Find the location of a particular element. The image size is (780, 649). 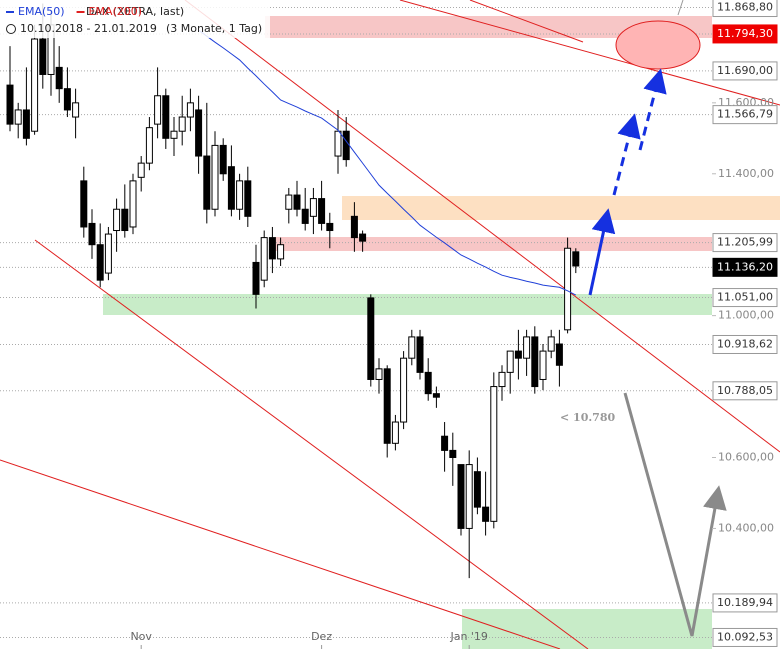

y-tick-label: 10.600,00 is located at coordinates (746, 456).